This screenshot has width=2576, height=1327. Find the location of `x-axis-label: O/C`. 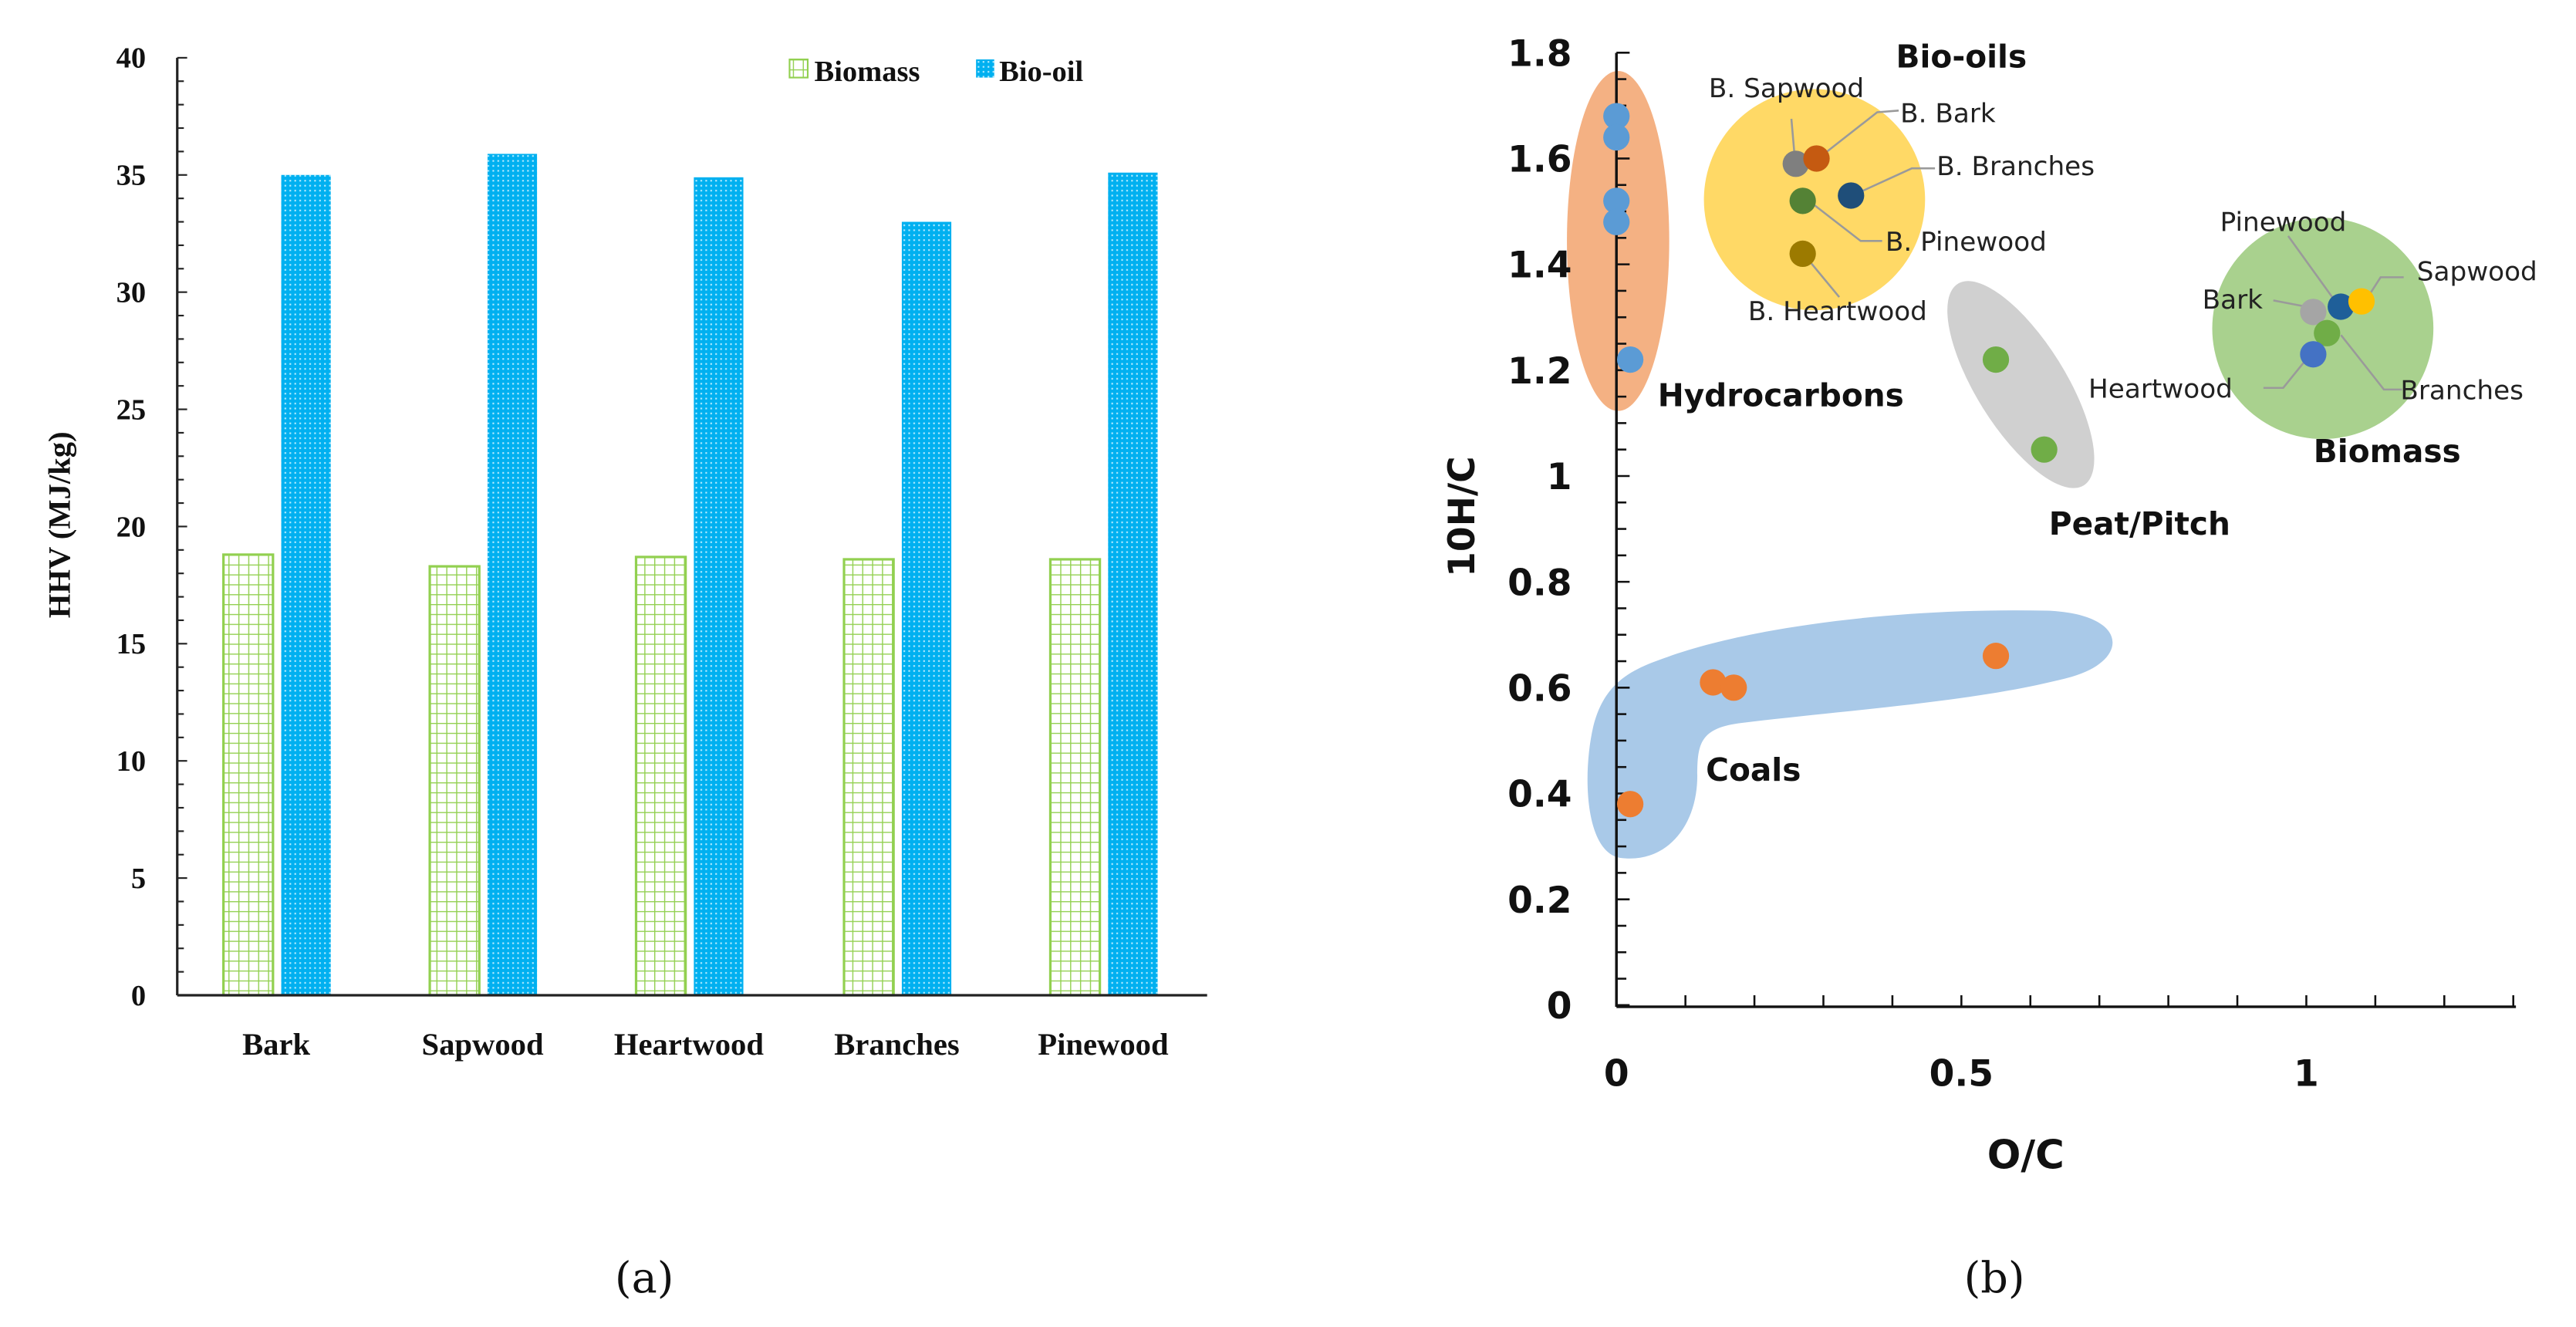

x-axis-label: O/C is located at coordinates (2026, 1156).